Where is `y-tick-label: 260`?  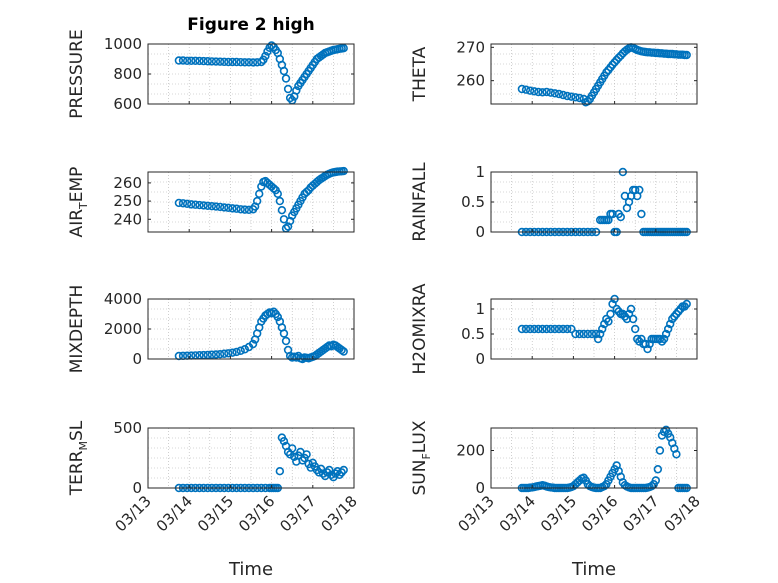 y-tick-label: 260 is located at coordinates (470, 81).